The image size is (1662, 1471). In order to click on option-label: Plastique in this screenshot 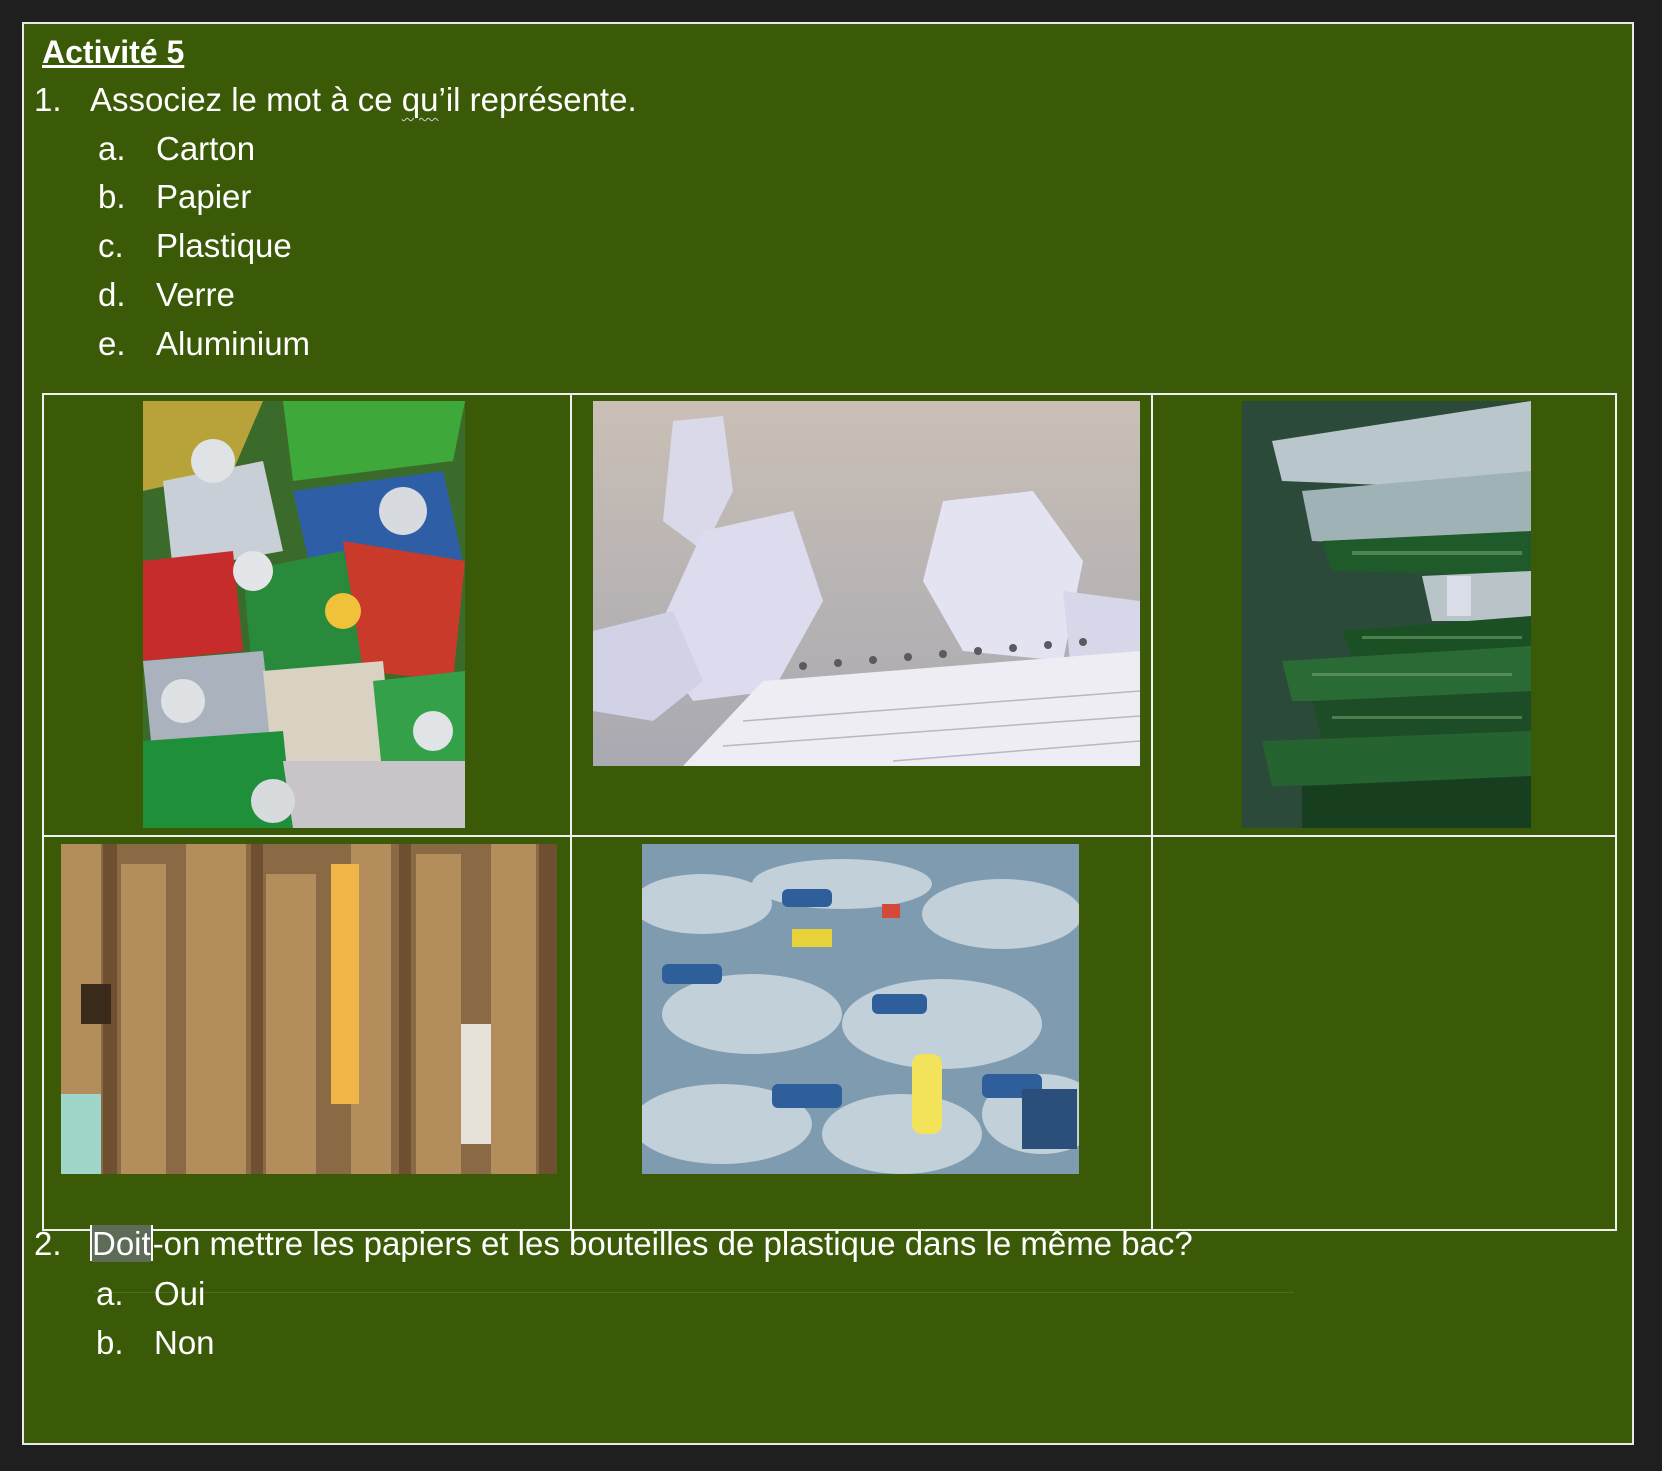, I will do `click(224, 245)`.